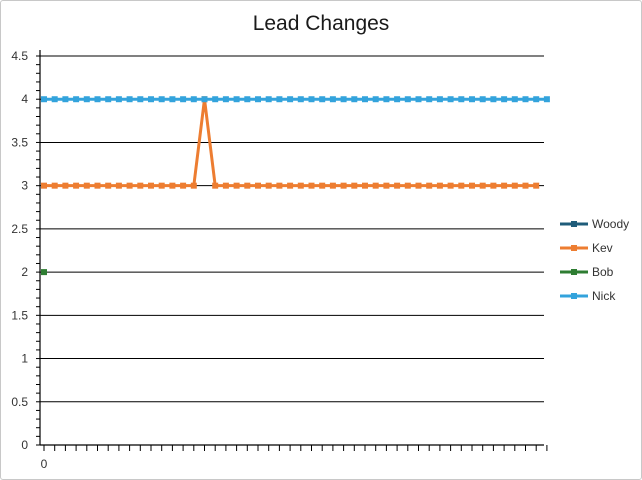  Describe the element at coordinates (19, 56) in the screenshot. I see `y-tick-label: 4.5` at that location.